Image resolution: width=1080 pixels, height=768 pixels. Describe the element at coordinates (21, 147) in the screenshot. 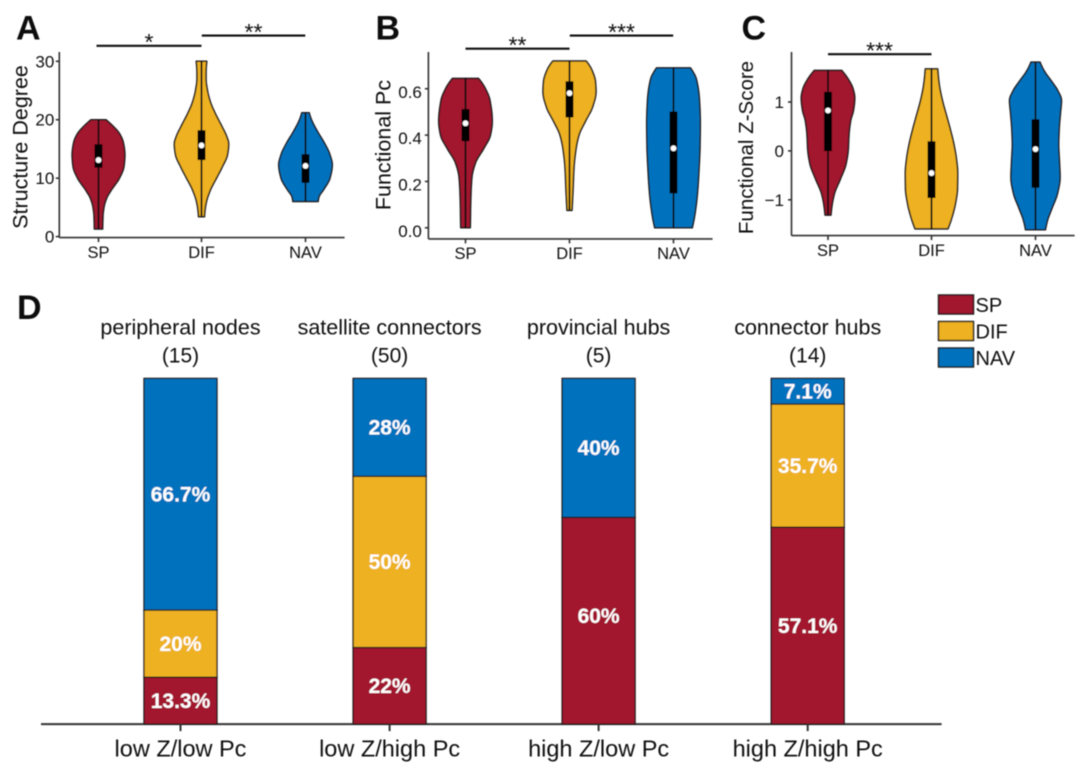

I see `svg-text: Structure Degree` at that location.